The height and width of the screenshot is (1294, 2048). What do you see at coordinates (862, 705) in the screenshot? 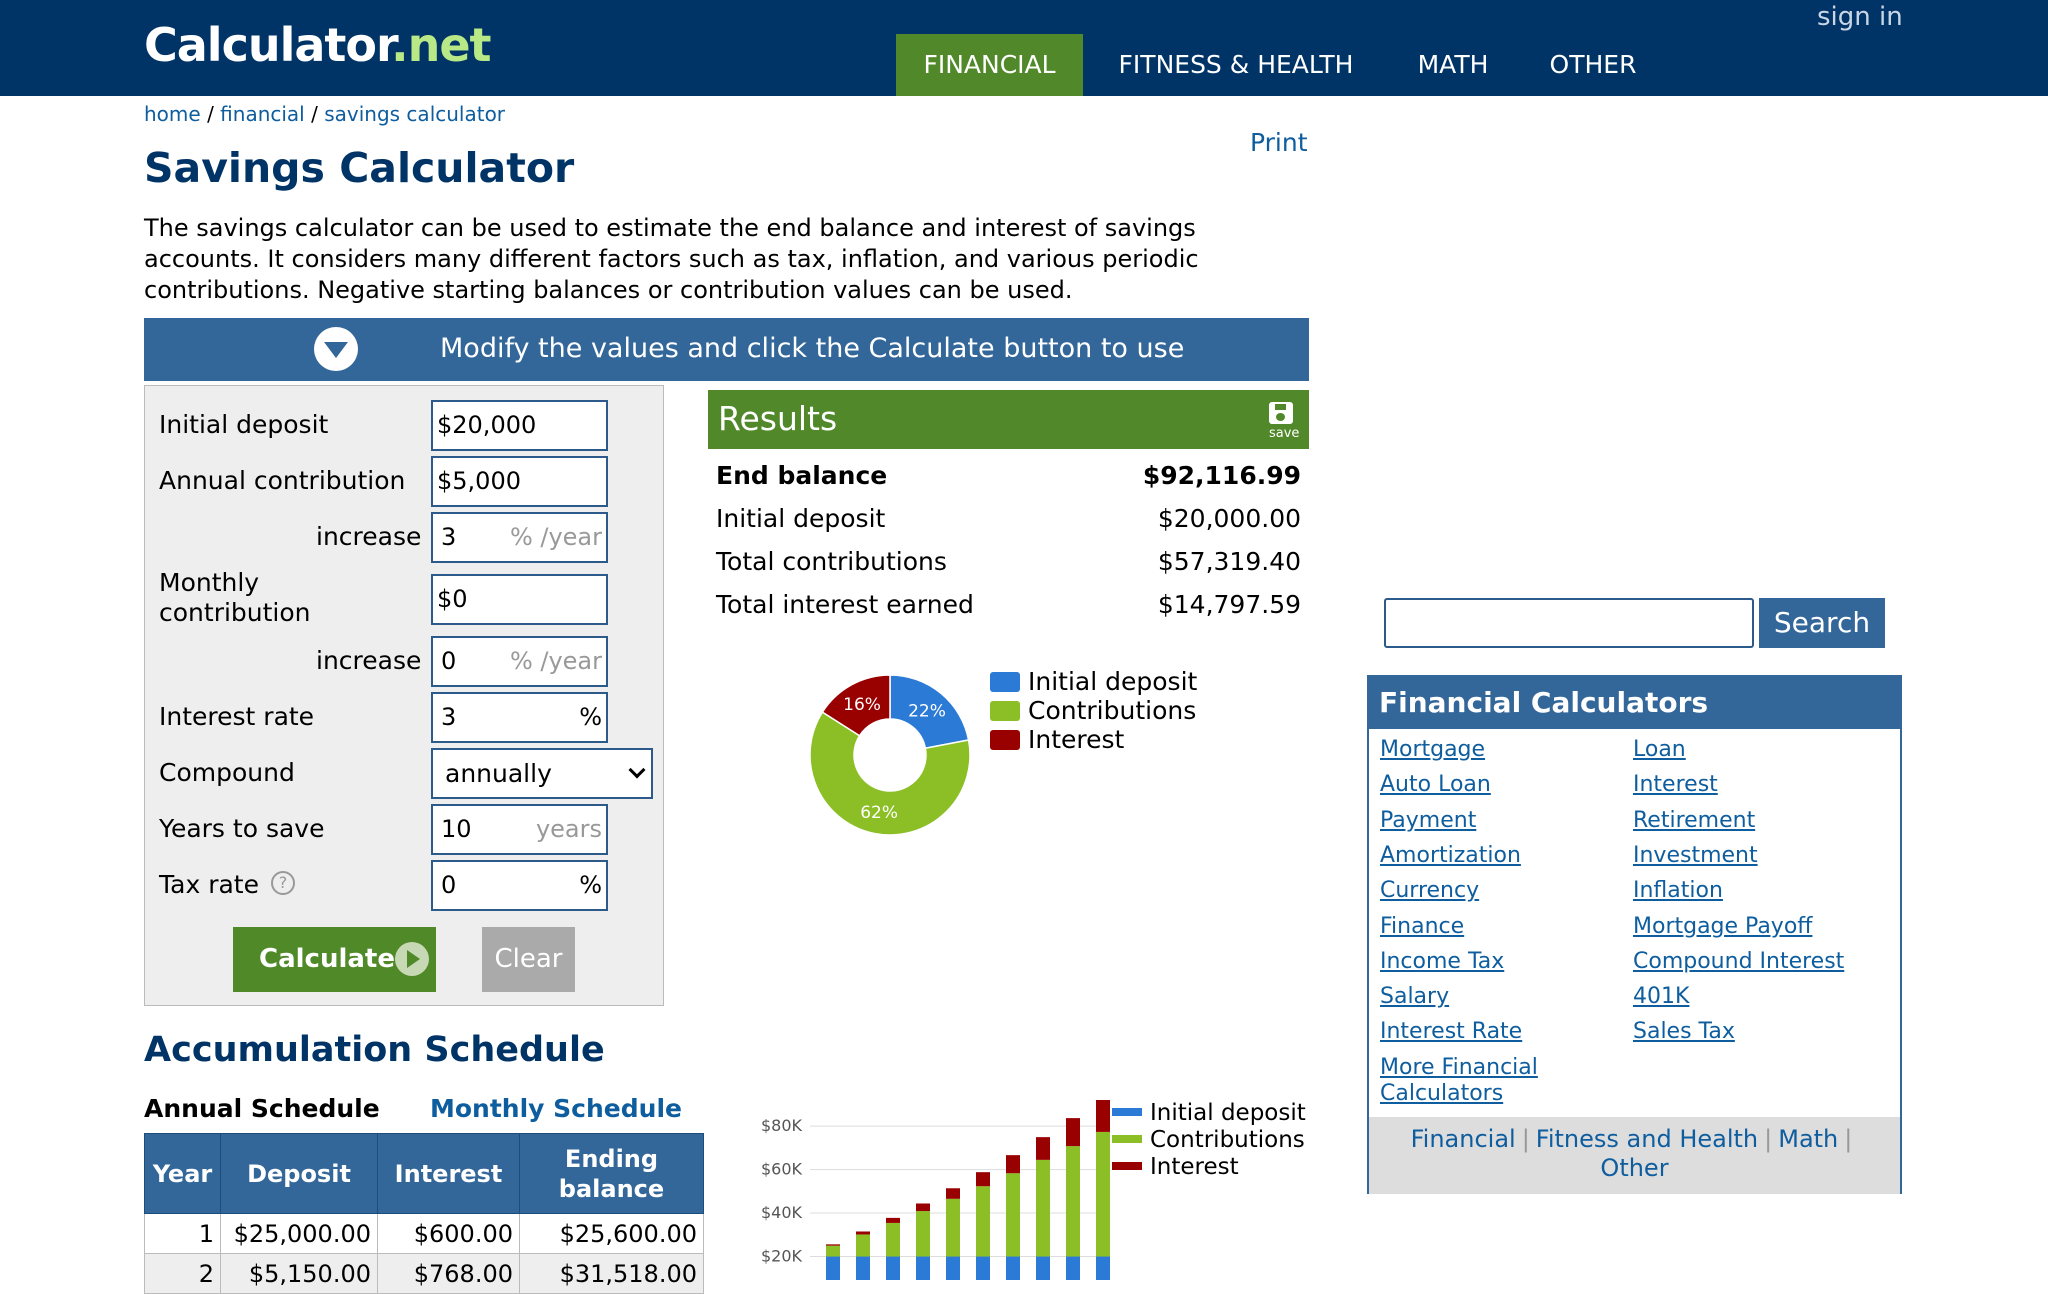
I see `pie-slice-label: 16%` at bounding box center [862, 705].